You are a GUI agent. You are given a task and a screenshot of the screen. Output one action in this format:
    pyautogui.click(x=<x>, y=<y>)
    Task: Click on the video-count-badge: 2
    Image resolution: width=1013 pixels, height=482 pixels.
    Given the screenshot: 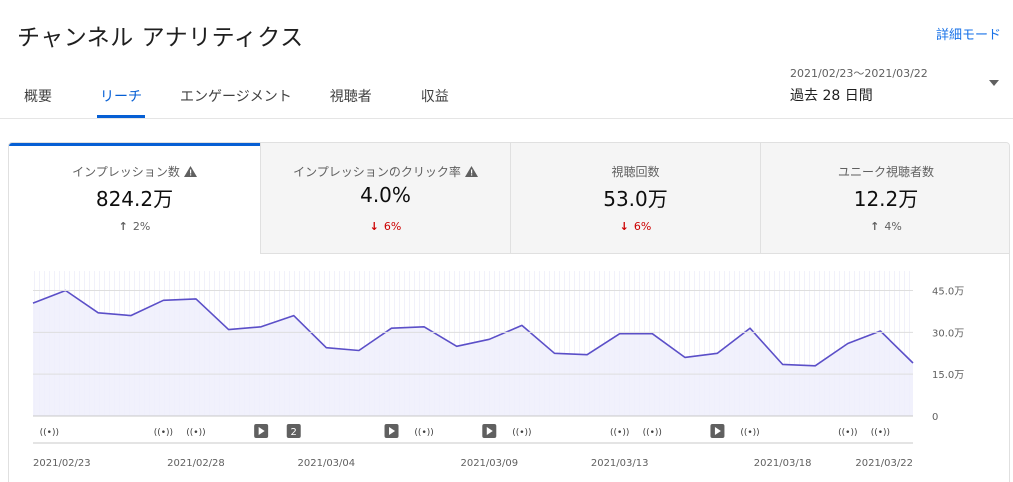 What is the action you would take?
    pyautogui.click(x=293, y=431)
    